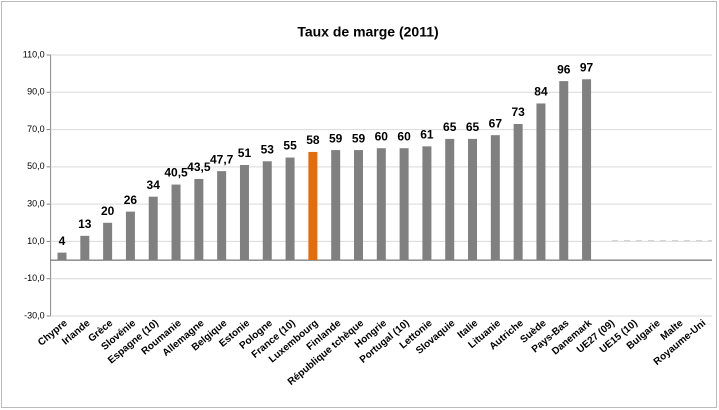 Image resolution: width=719 pixels, height=410 pixels. I want to click on y-tick-label: 30,0, so click(36, 204).